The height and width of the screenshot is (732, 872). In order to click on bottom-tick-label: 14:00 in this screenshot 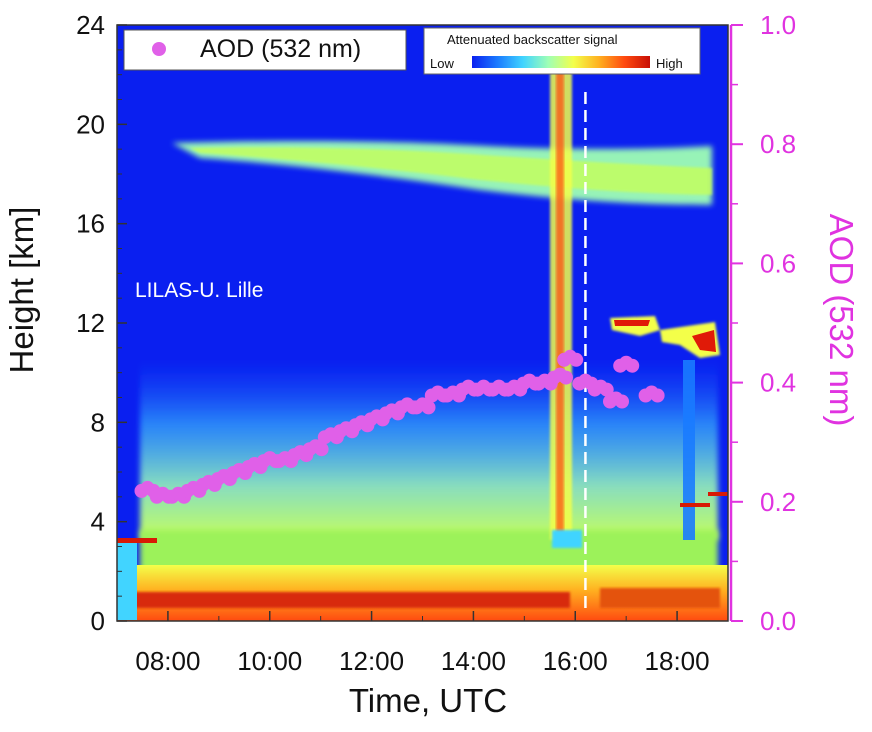, I will do `click(473, 661)`.